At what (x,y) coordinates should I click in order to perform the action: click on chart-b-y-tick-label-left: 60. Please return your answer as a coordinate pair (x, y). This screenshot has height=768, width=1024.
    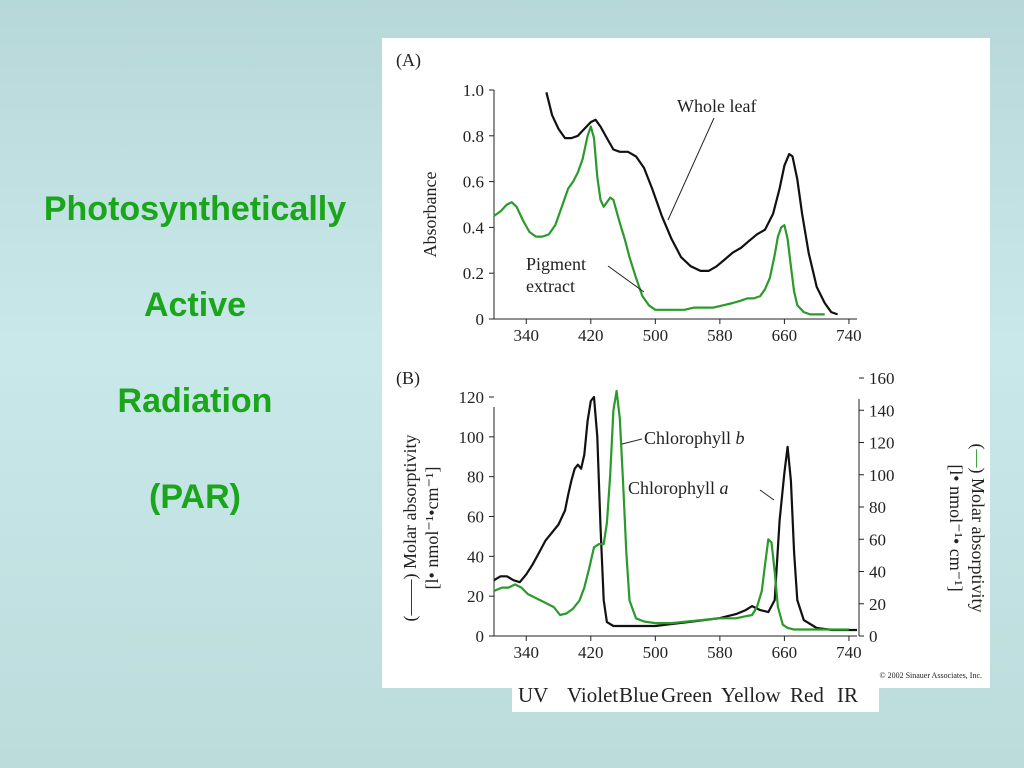
    Looking at the image, I should click on (475, 517).